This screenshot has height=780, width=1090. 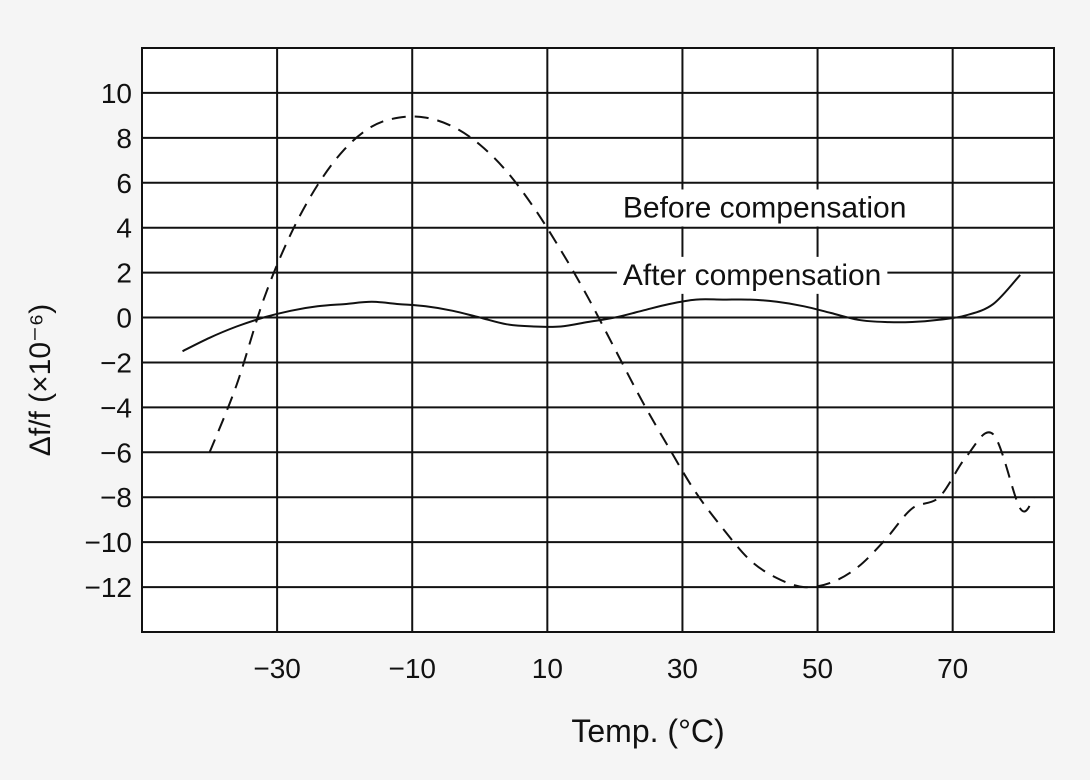 I want to click on series-label: Before compensation, so click(x=765, y=207).